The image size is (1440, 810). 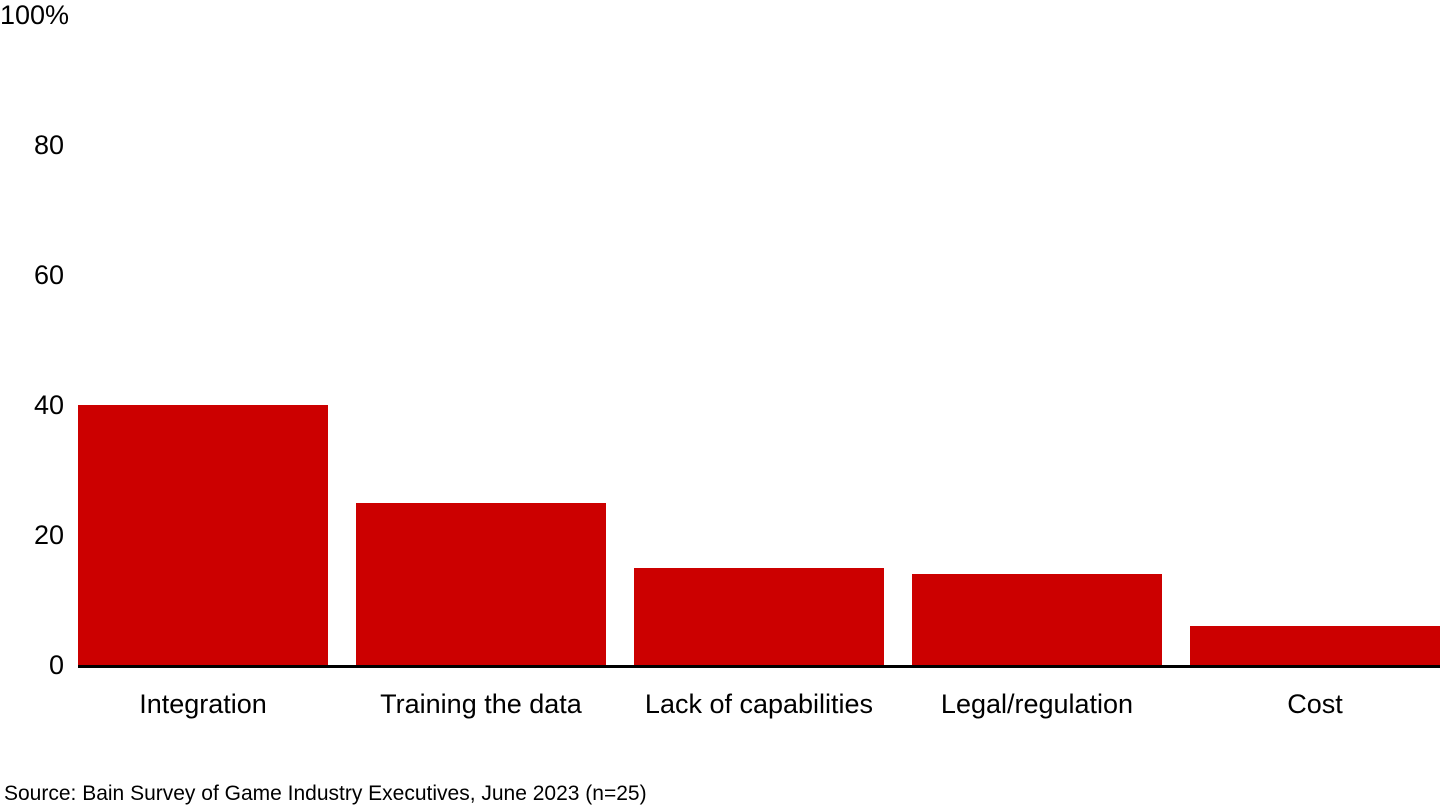 I want to click on category-label-cost: Cost, so click(x=1315, y=704).